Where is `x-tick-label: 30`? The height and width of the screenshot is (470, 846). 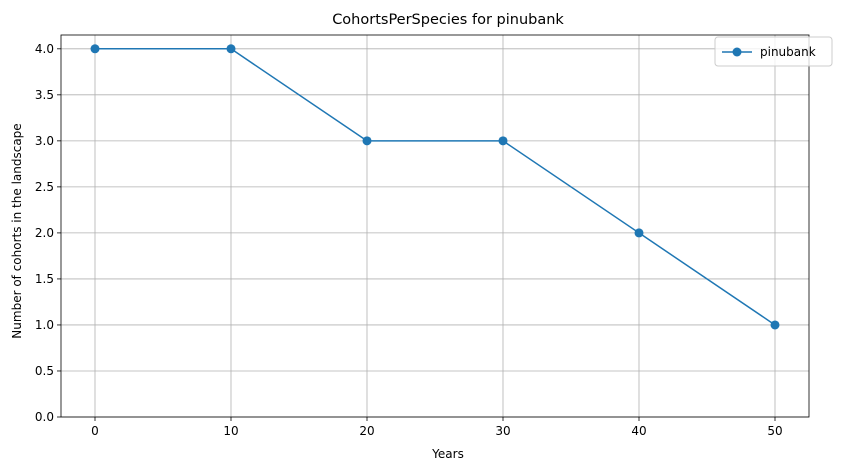 x-tick-label: 30 is located at coordinates (502, 431).